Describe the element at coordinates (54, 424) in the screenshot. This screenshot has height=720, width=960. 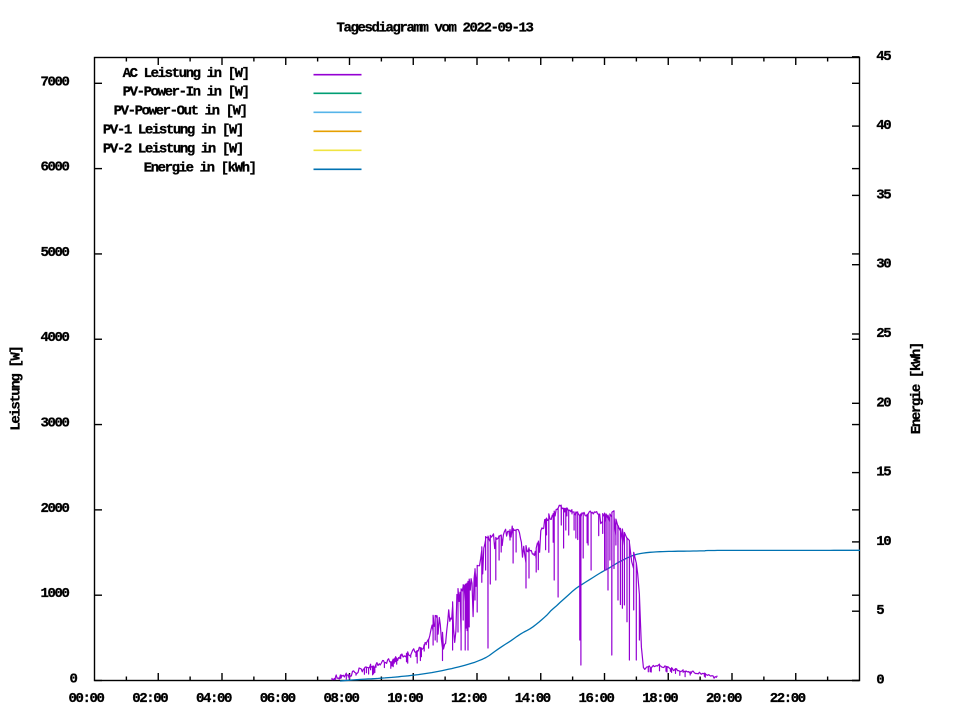
I see `svg-text: 3000` at that location.